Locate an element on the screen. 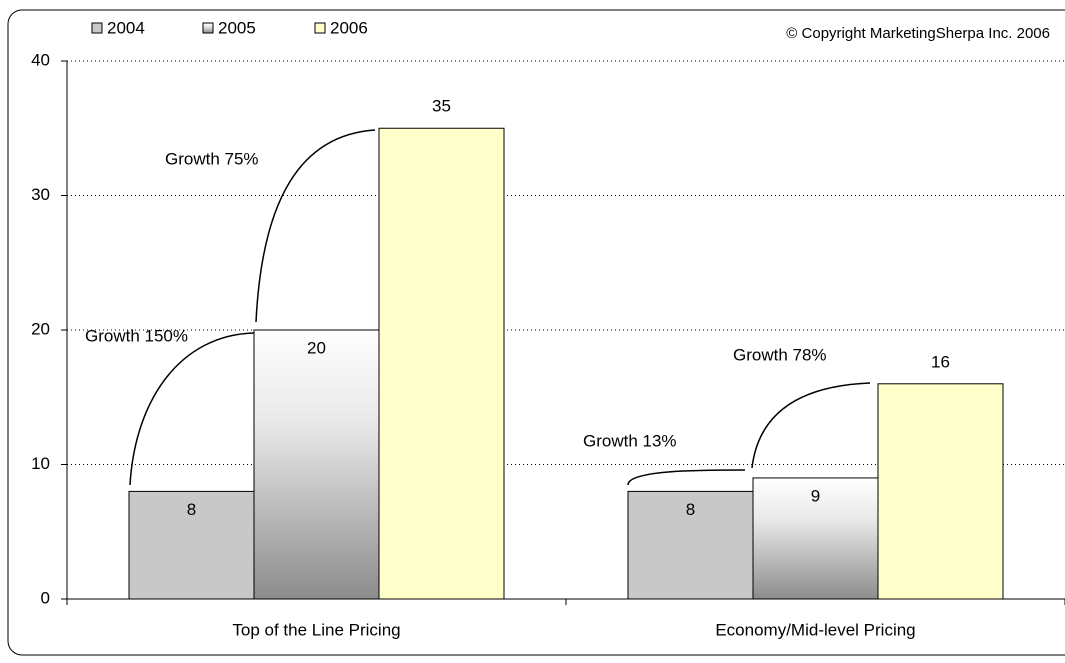 The width and height of the screenshot is (1065, 663). annotation: Growth 78% is located at coordinates (780, 354).